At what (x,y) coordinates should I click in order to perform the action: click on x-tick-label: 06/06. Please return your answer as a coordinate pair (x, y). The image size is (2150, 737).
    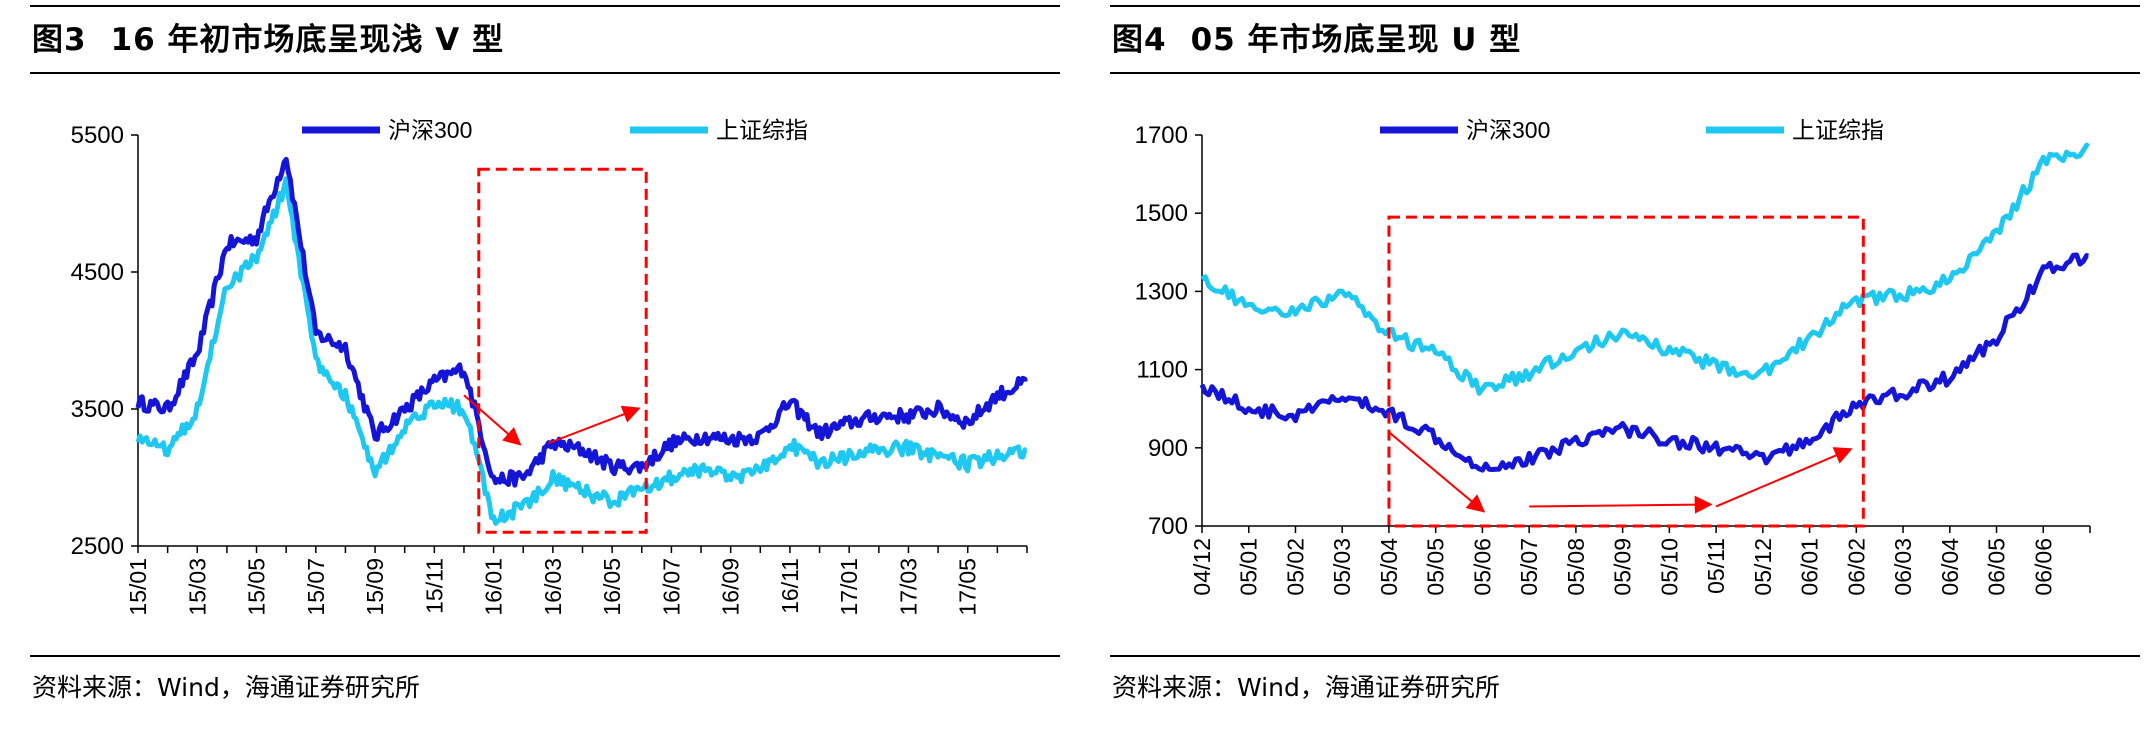
    Looking at the image, I should click on (2043, 567).